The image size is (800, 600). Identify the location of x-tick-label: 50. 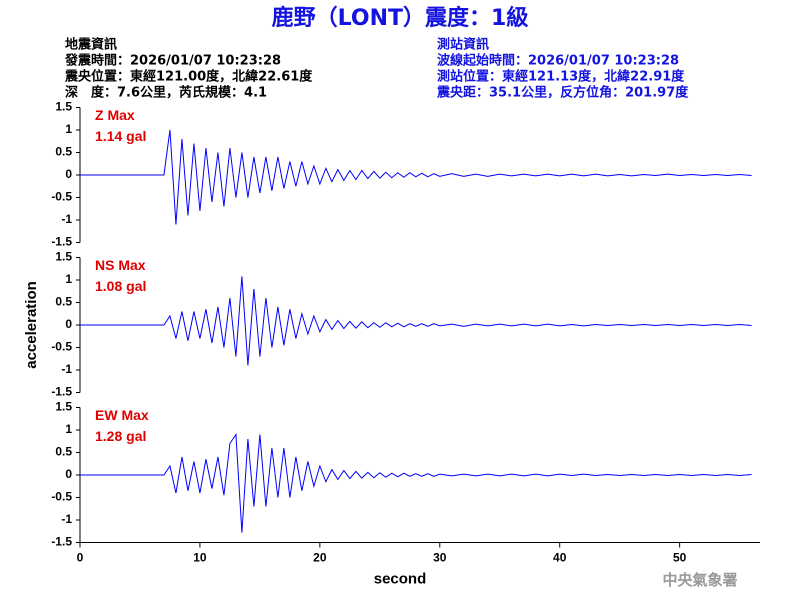
(680, 558).